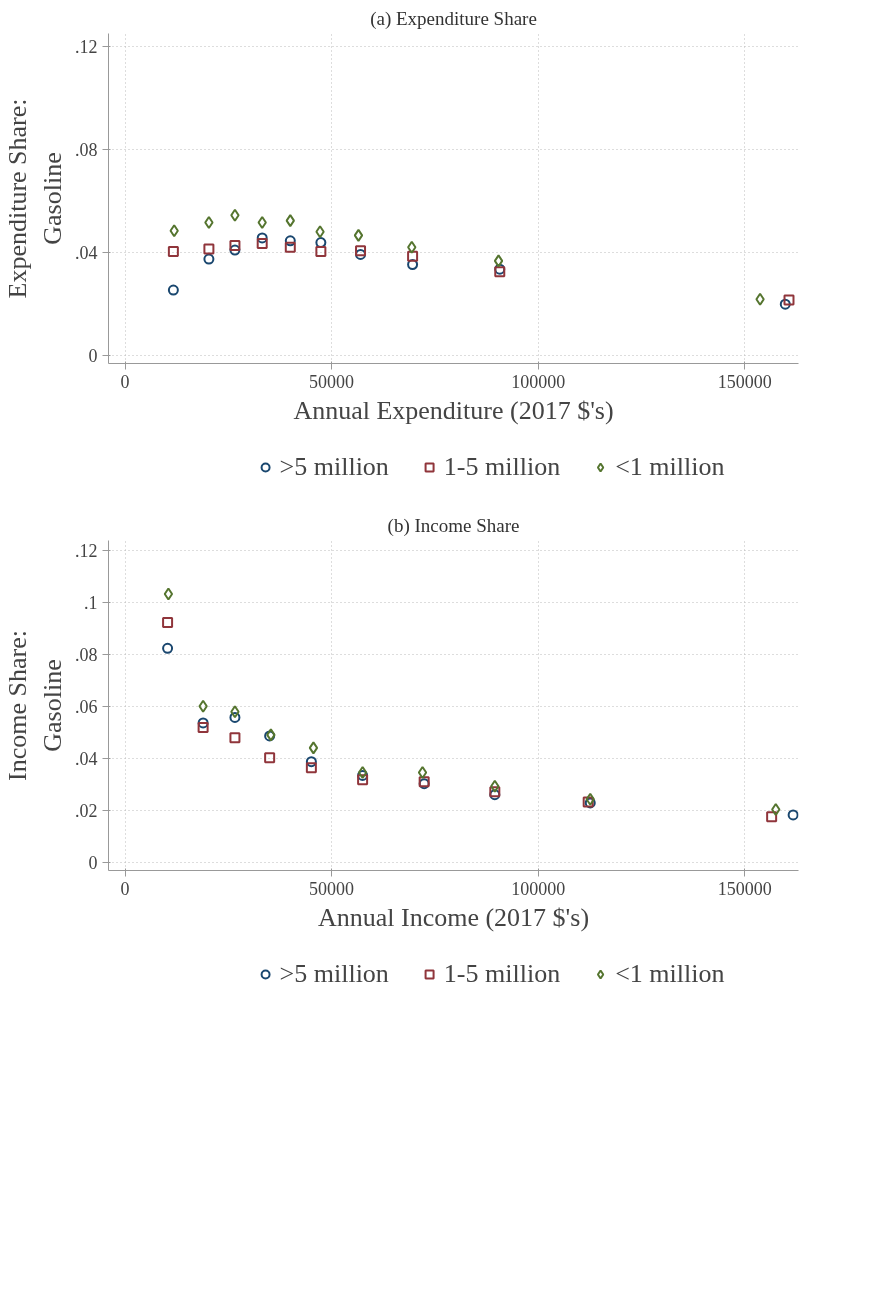  What do you see at coordinates (86, 707) in the screenshot?
I see `y-tick-label: .06` at bounding box center [86, 707].